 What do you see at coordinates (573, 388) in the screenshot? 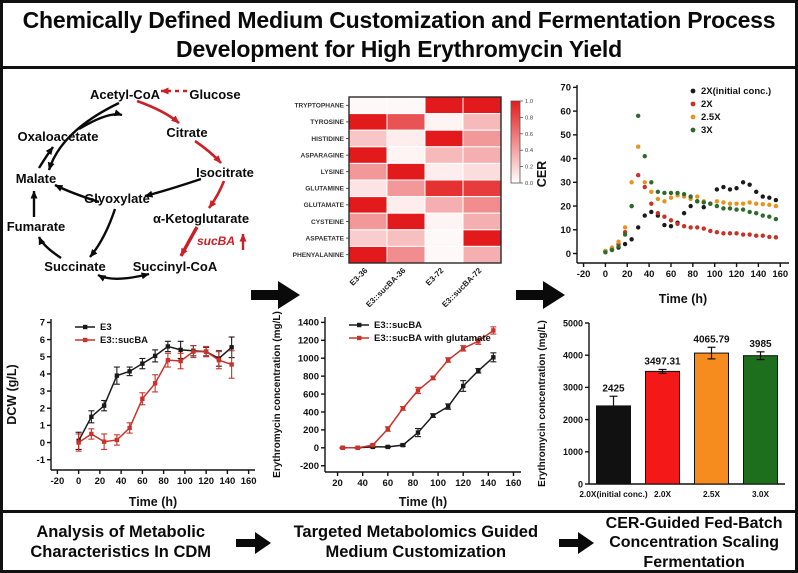
I see `svg-text: 3000` at bounding box center [573, 388].